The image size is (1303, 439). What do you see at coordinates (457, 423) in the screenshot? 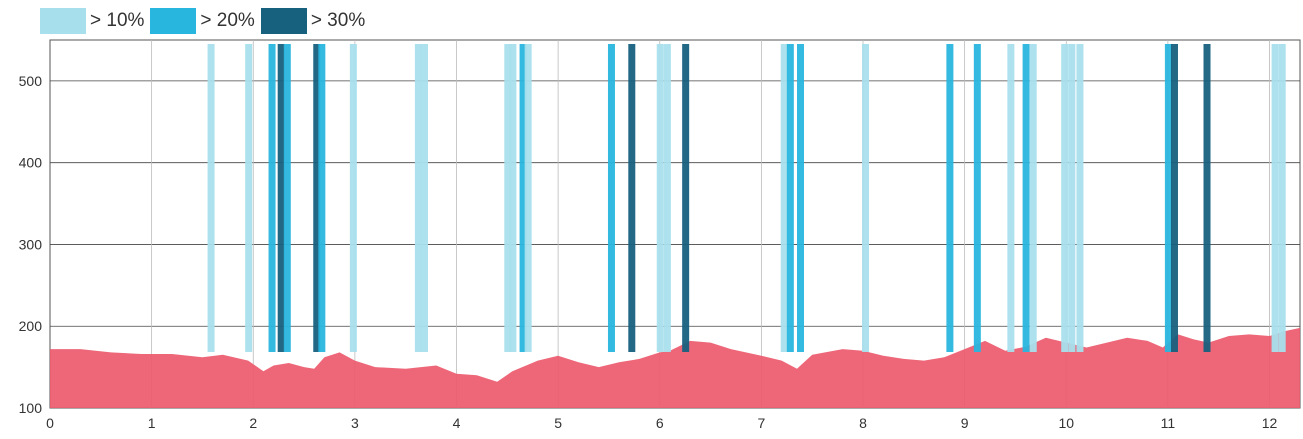
I see `x-tick-label: 4` at bounding box center [457, 423].